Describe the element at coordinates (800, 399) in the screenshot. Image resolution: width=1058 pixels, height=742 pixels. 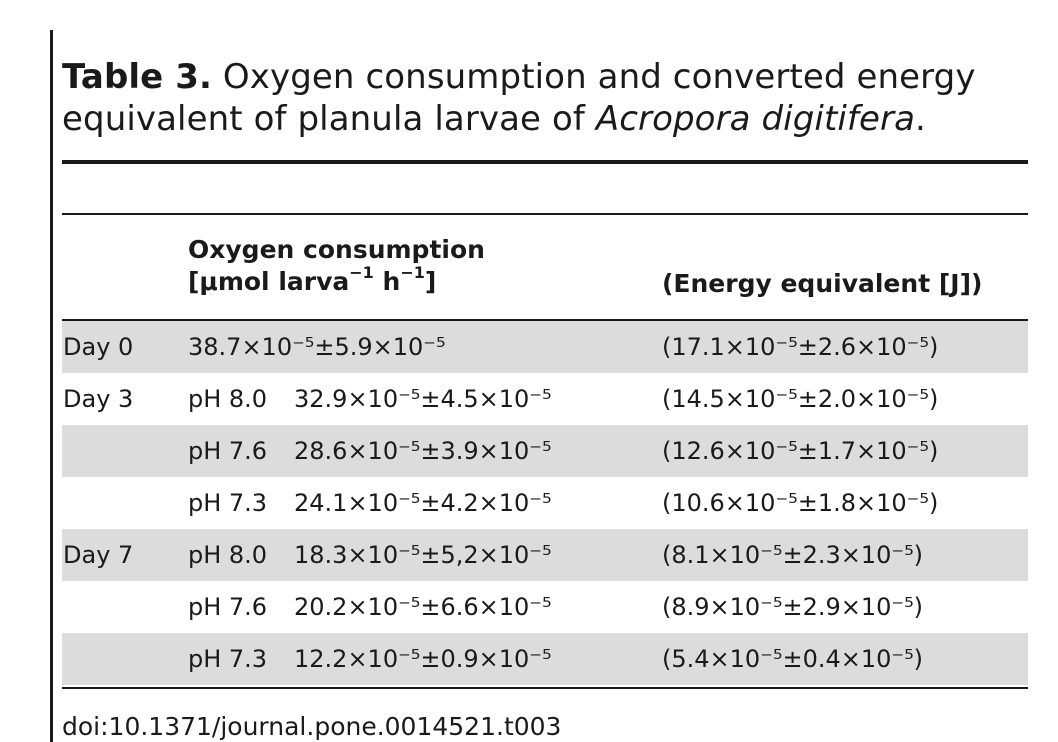
I see `energy-cell: (14.5×10⁻⁵±2.0×10⁻⁵)` at that location.